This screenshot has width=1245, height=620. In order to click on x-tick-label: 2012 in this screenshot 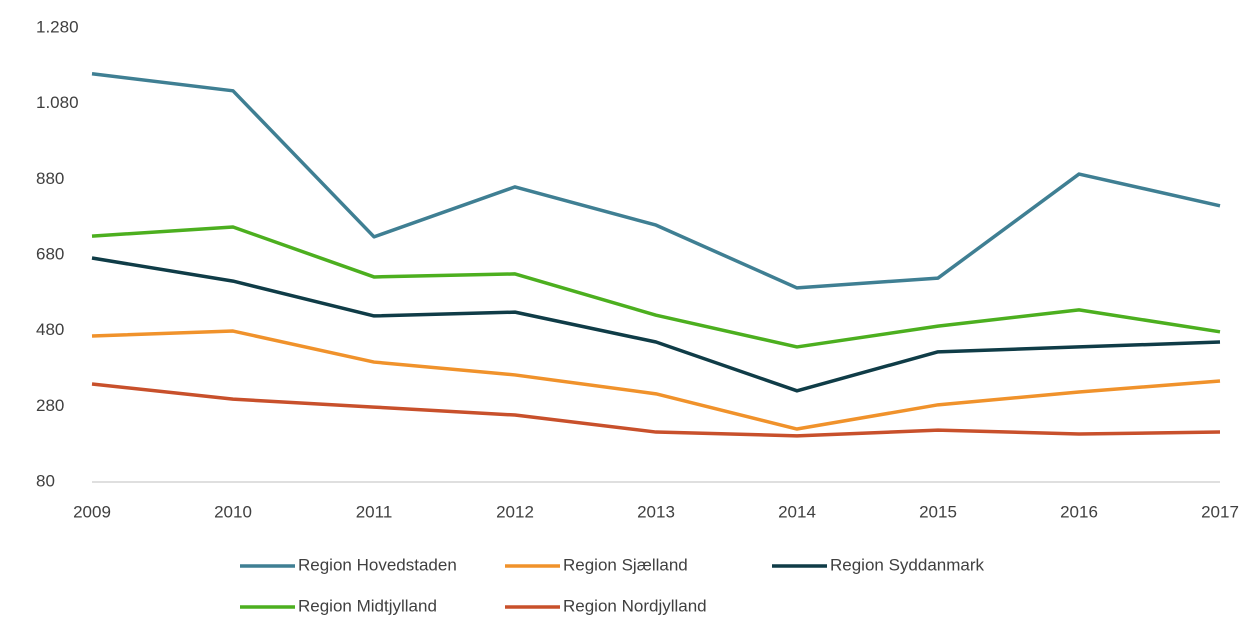, I will do `click(515, 511)`.